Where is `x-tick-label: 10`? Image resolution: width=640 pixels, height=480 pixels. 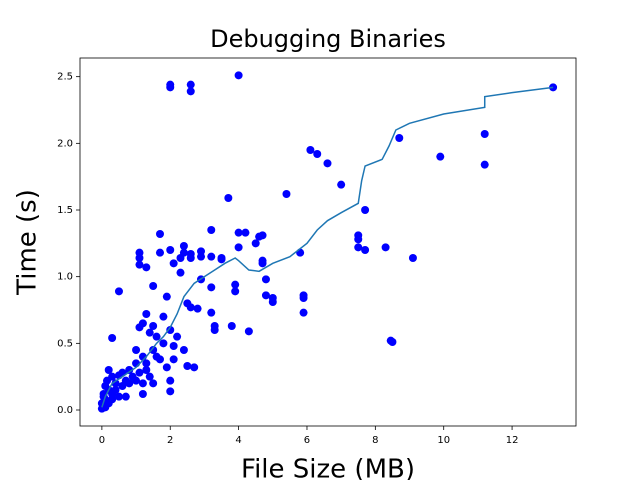
x-tick-label: 10 is located at coordinates (443, 440).